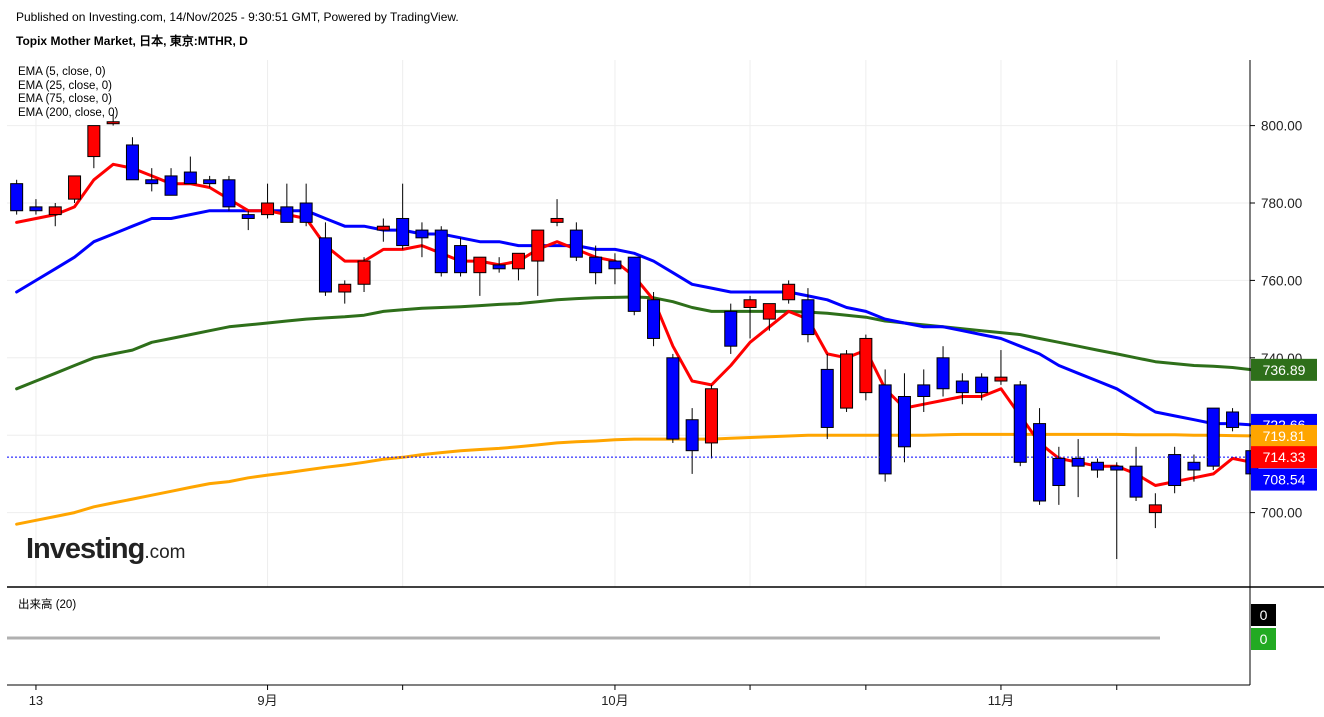 Image resolution: width=1324 pixels, height=717 pixels. I want to click on price-tag: 719.81, so click(1284, 435).